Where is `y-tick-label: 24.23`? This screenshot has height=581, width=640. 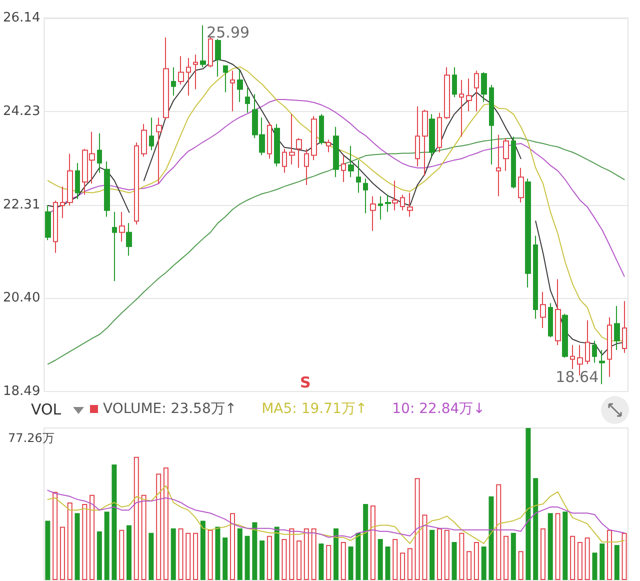 y-tick-label: 24.23 is located at coordinates (21, 111).